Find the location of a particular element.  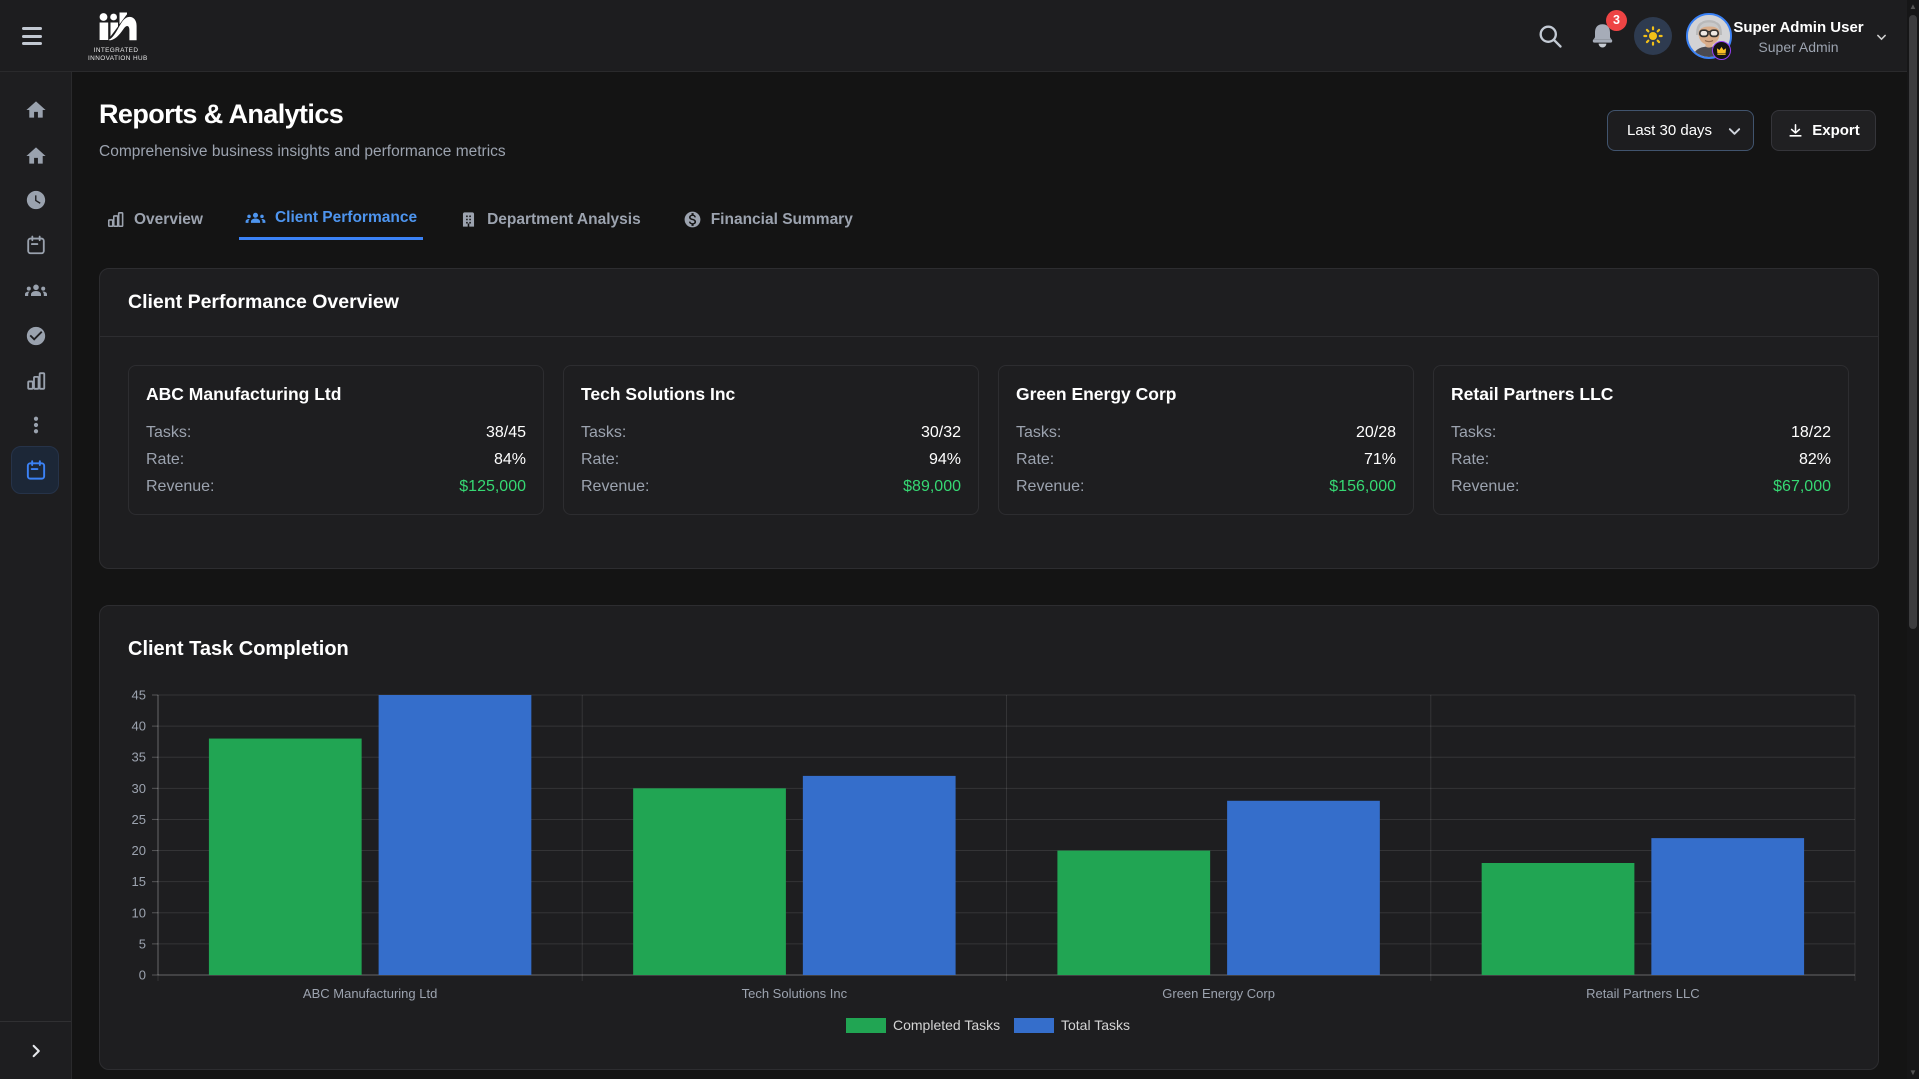

svg-text: 0 is located at coordinates (142, 975).